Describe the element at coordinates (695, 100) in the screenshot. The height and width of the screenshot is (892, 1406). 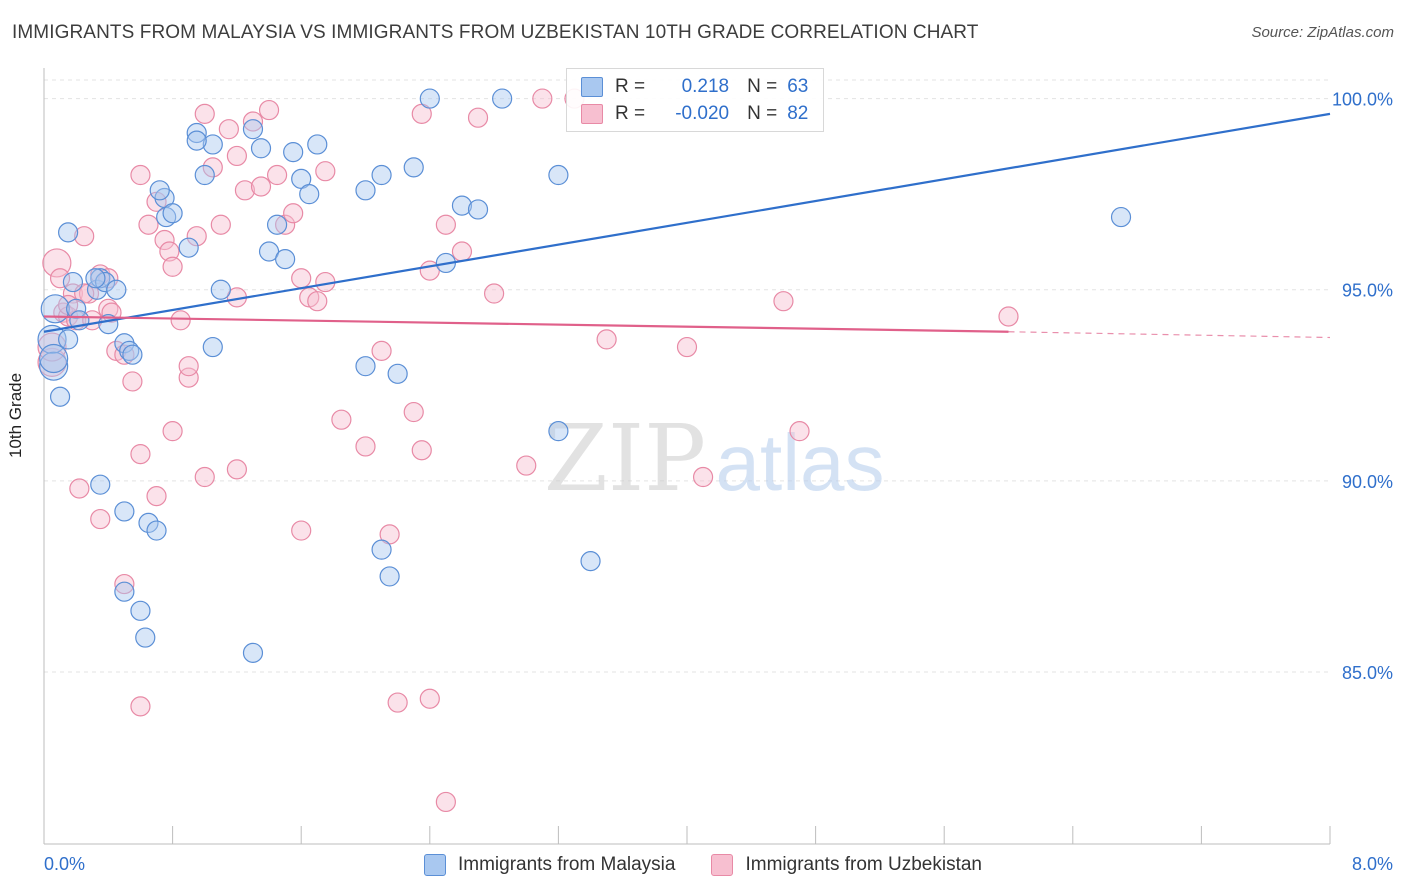
I see `stats-legend: R = 0.218 N = 63 R = -0.020 N = 82` at that location.